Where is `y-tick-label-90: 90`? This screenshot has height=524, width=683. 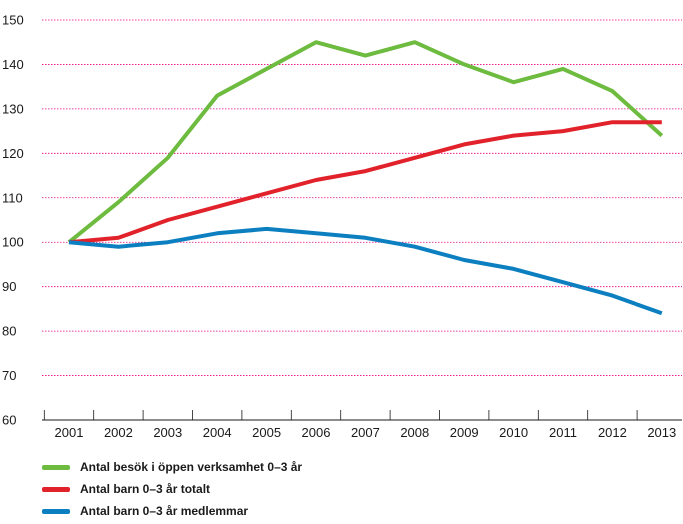 y-tick-label-90: 90 is located at coordinates (9, 286).